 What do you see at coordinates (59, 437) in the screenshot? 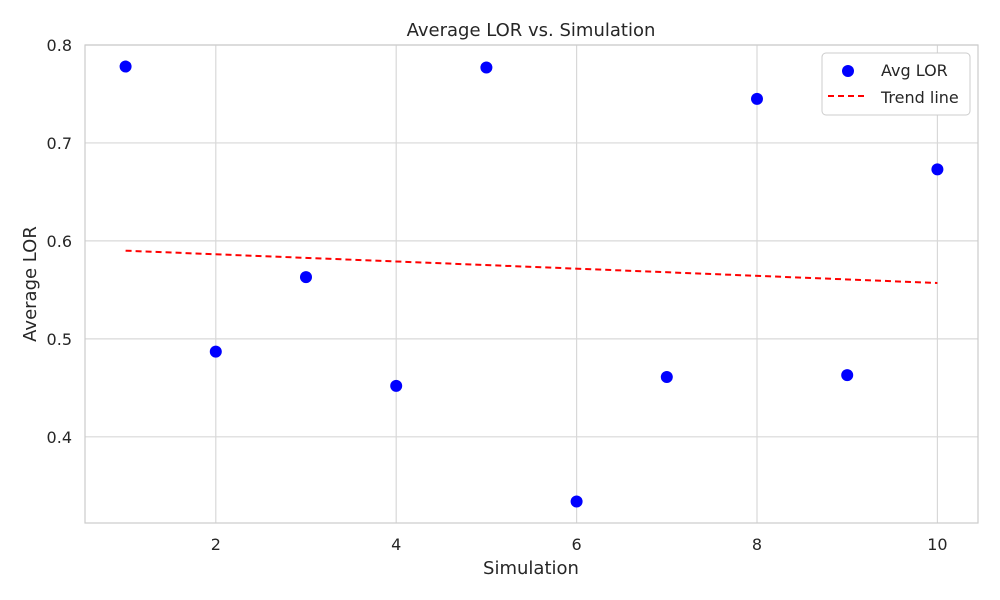
I see `y-tick-label: 0.4` at bounding box center [59, 437].